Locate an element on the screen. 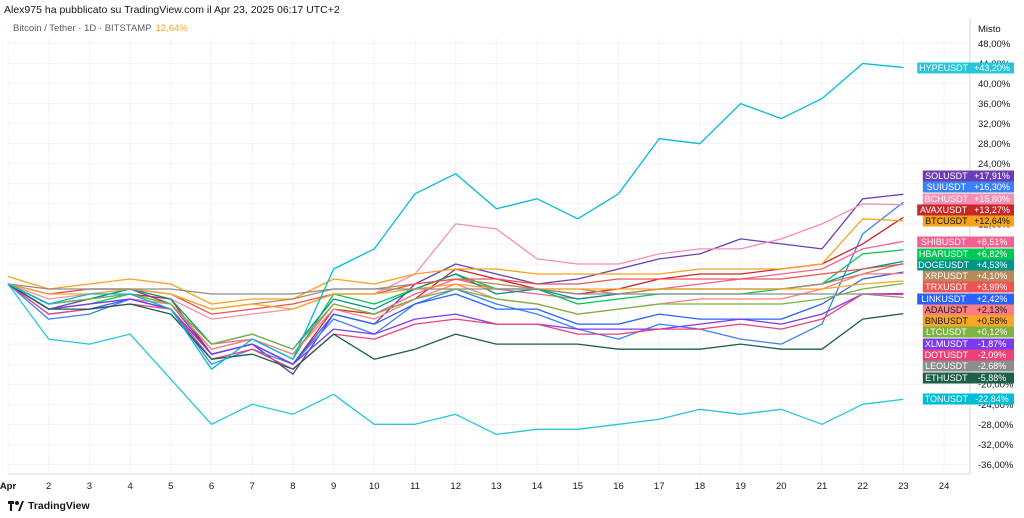 The width and height of the screenshot is (1024, 518). y-tick-label: 36,00% is located at coordinates (994, 104).